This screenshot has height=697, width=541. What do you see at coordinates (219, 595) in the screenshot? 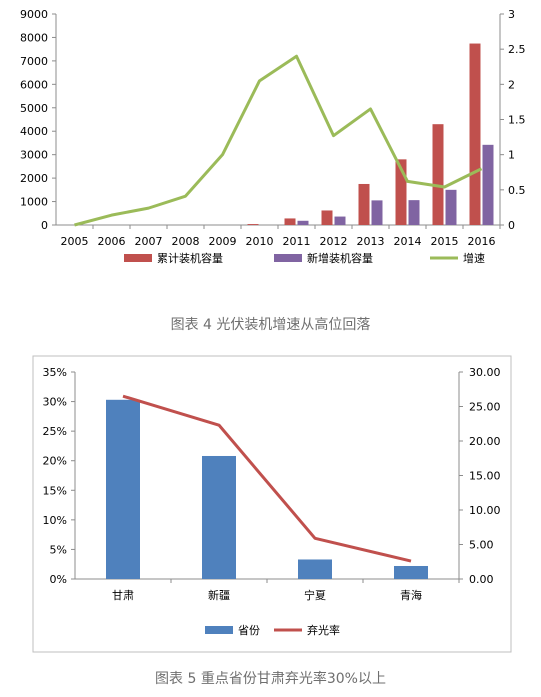
I see `x-tick-label: 新疆` at bounding box center [219, 595].